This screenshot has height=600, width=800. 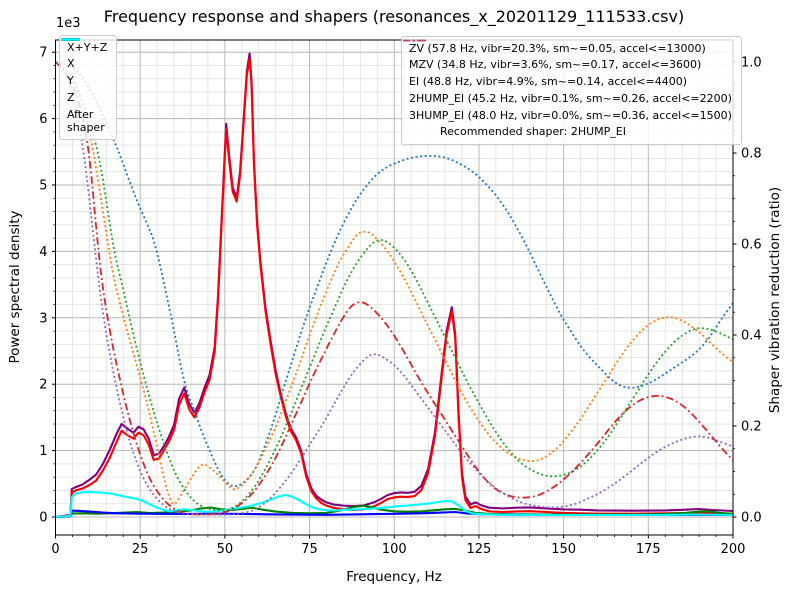 I want to click on svg-text: 125, so click(x=479, y=549).